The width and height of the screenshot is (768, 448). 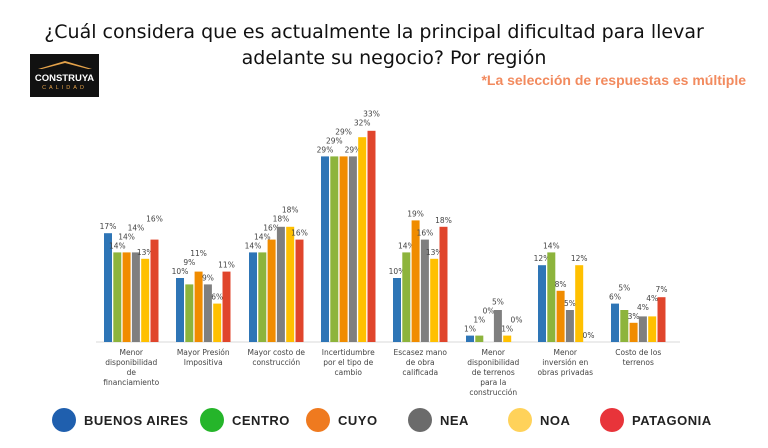 I want to click on legend-item: BUENOS AIRES, so click(x=120, y=420).